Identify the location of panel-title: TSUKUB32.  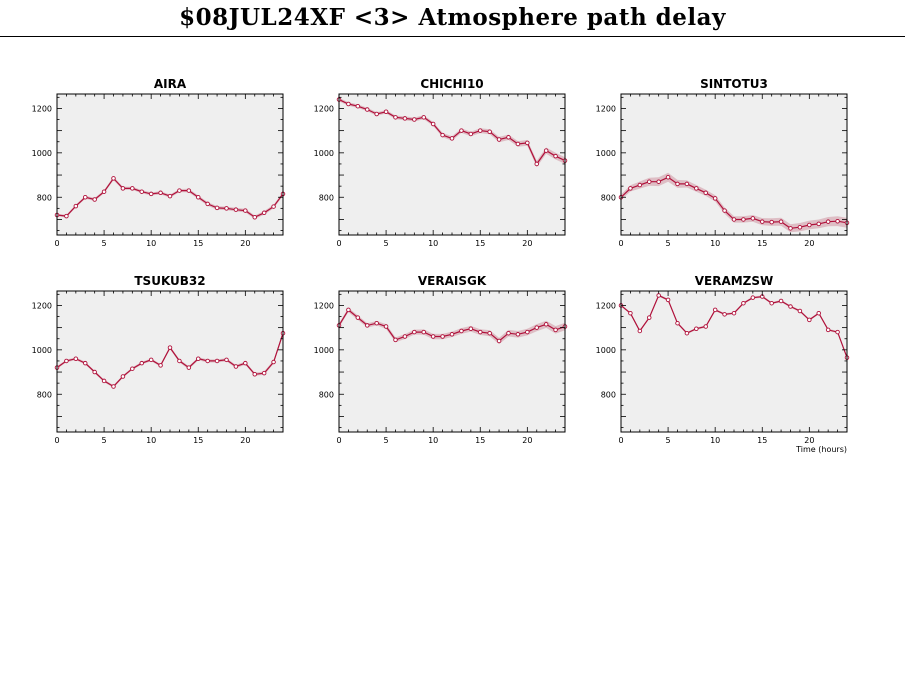
(169, 281).